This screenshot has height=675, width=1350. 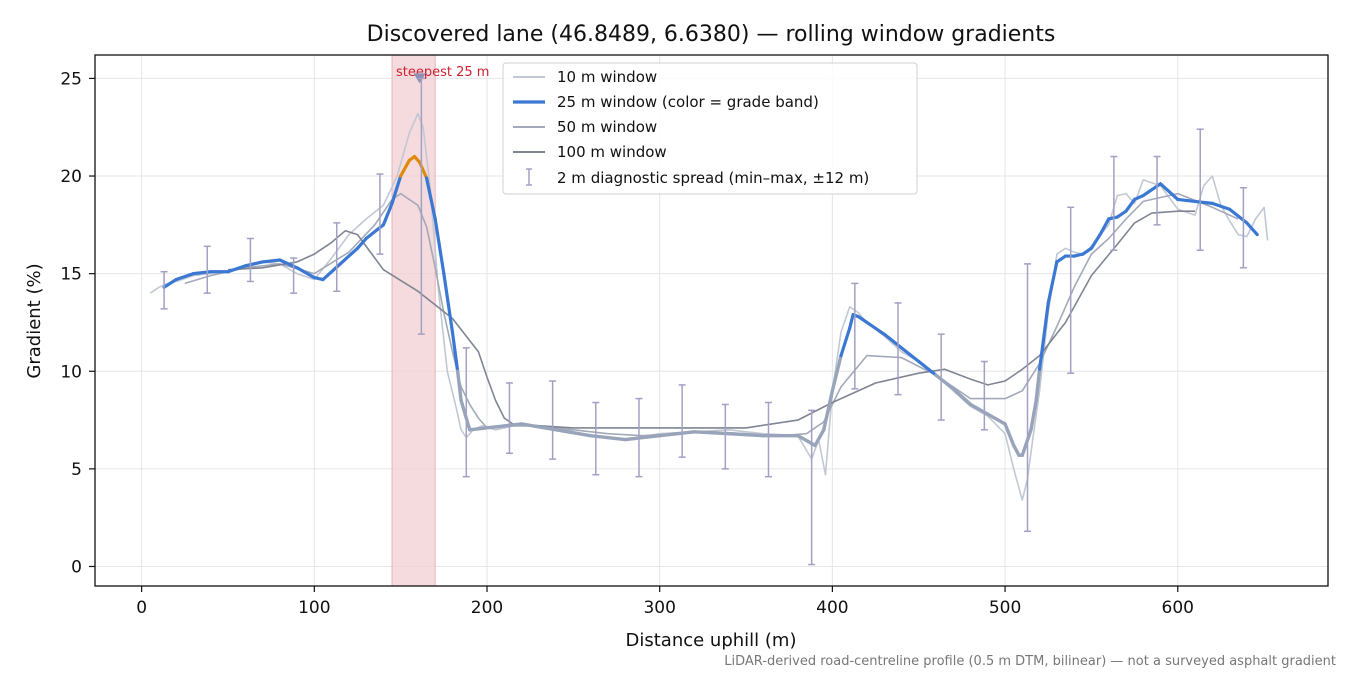 I want to click on x-axis-label: Distance uphill (m), so click(x=711, y=640).